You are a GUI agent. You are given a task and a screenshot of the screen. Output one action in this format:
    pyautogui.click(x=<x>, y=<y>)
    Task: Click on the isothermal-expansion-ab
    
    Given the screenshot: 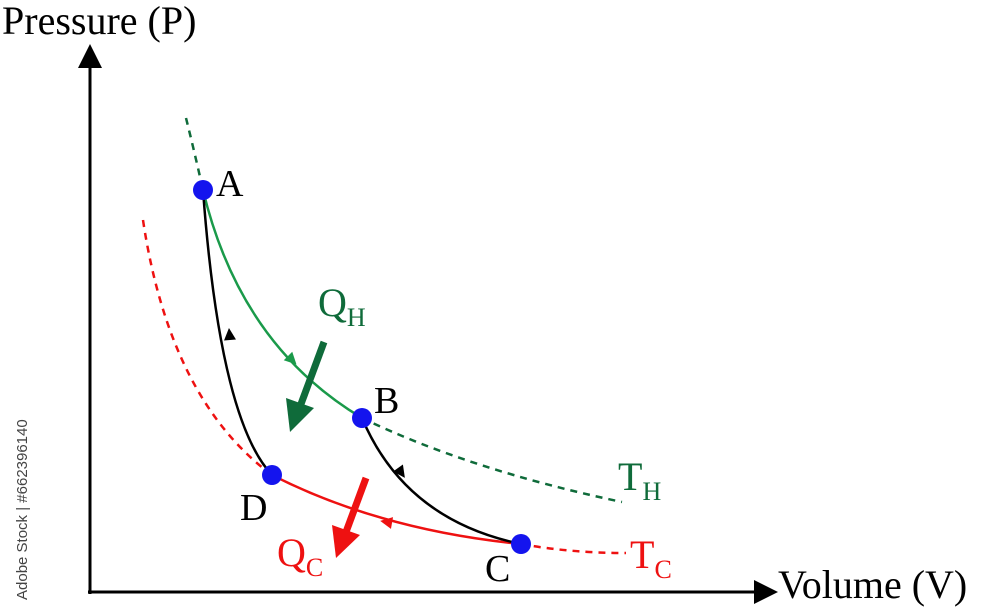 What is the action you would take?
    pyautogui.click(x=282, y=304)
    